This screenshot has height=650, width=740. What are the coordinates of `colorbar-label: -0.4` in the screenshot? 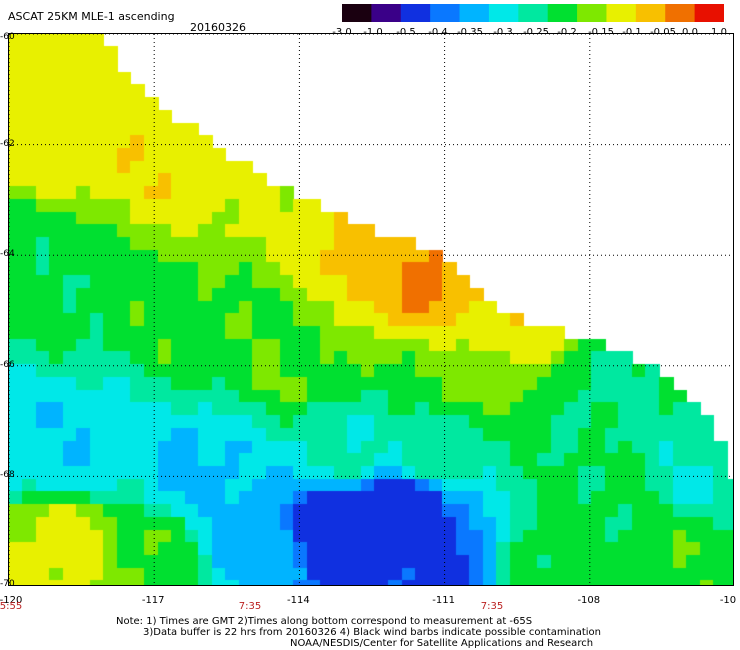 It's located at (438, 32).